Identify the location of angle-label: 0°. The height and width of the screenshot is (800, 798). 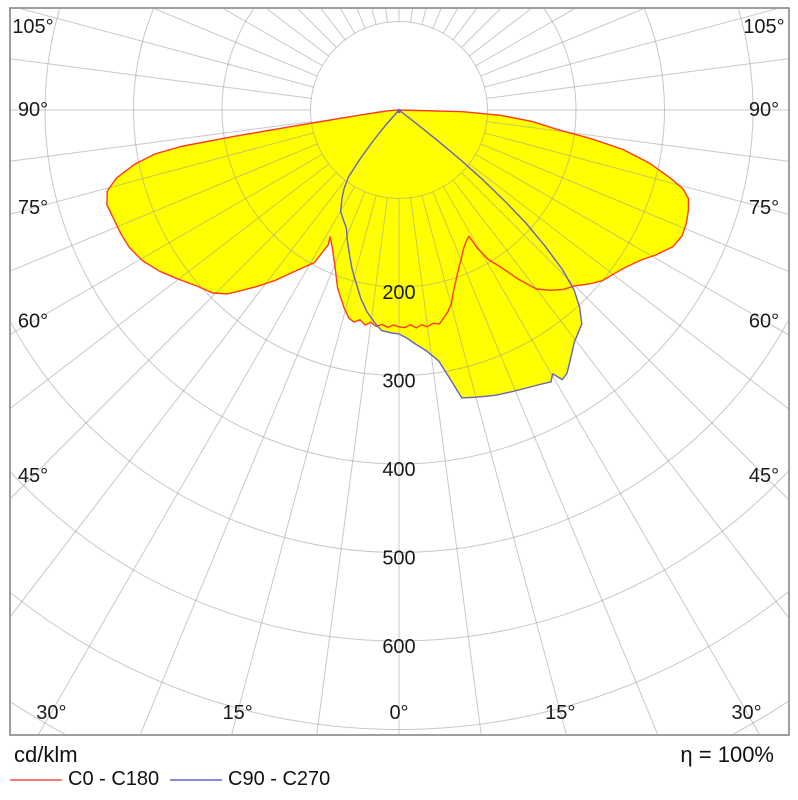
(398, 713).